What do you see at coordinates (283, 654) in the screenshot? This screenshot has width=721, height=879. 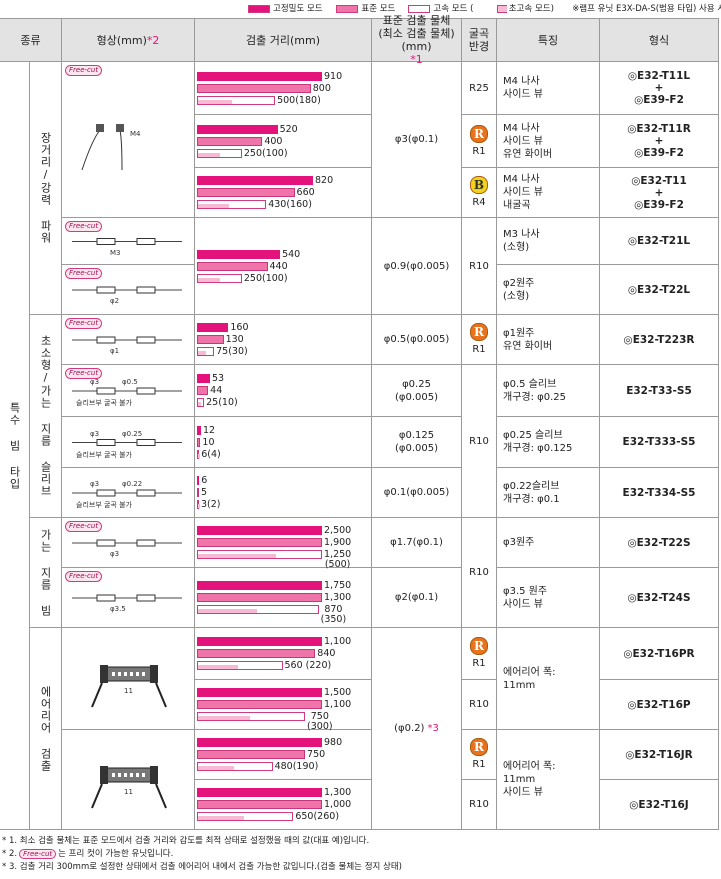 I see `distance-cell: 1,100 840 560 (220)` at bounding box center [283, 654].